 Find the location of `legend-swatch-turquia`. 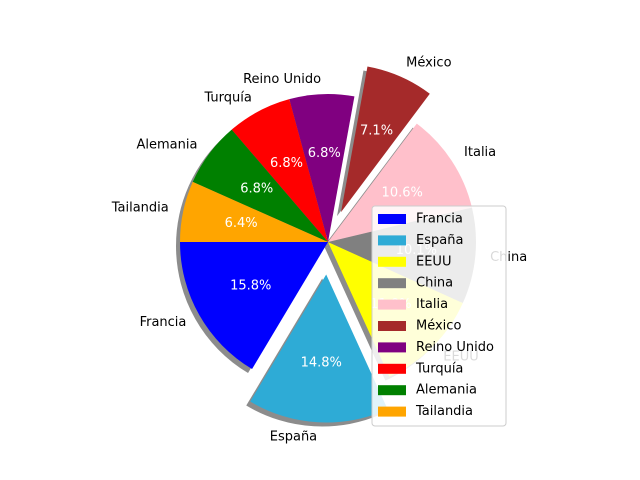

legend-swatch-turquia is located at coordinates (392, 368).